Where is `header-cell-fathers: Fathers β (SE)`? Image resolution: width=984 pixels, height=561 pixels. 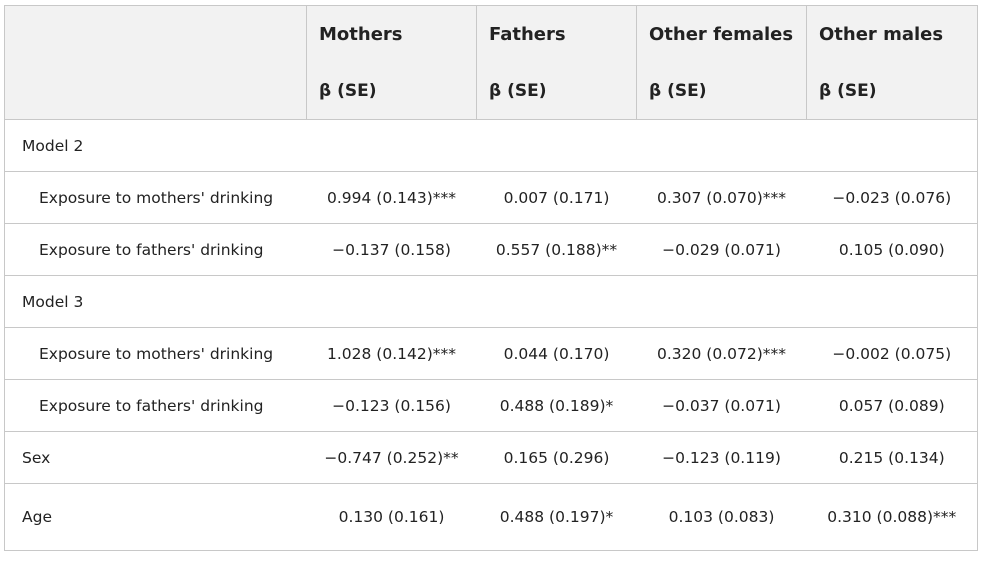
header-cell-fathers: Fathers β (SE) is located at coordinates (556, 62).